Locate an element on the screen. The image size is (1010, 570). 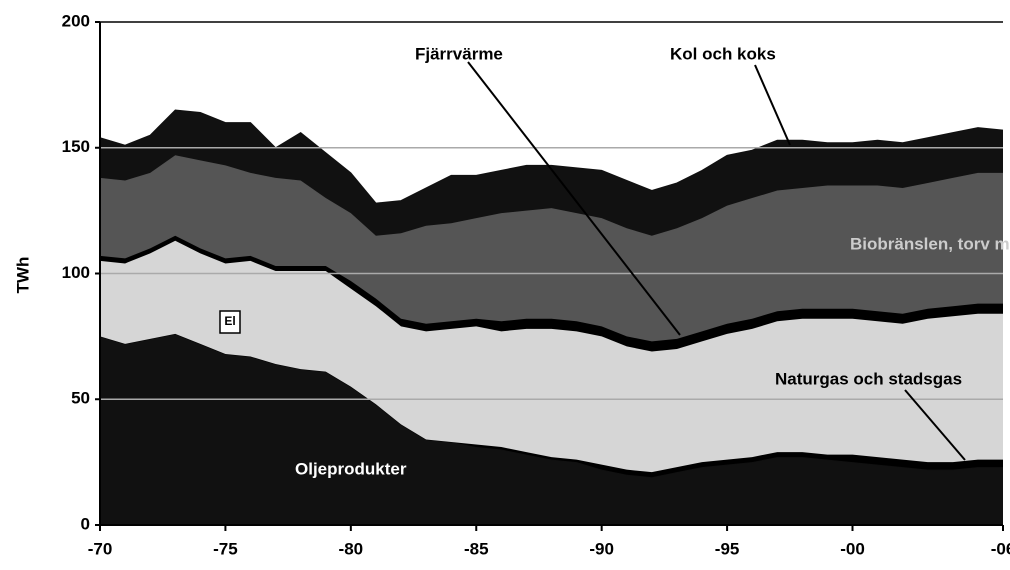
x-tick-label: -70 is located at coordinates (100, 548).